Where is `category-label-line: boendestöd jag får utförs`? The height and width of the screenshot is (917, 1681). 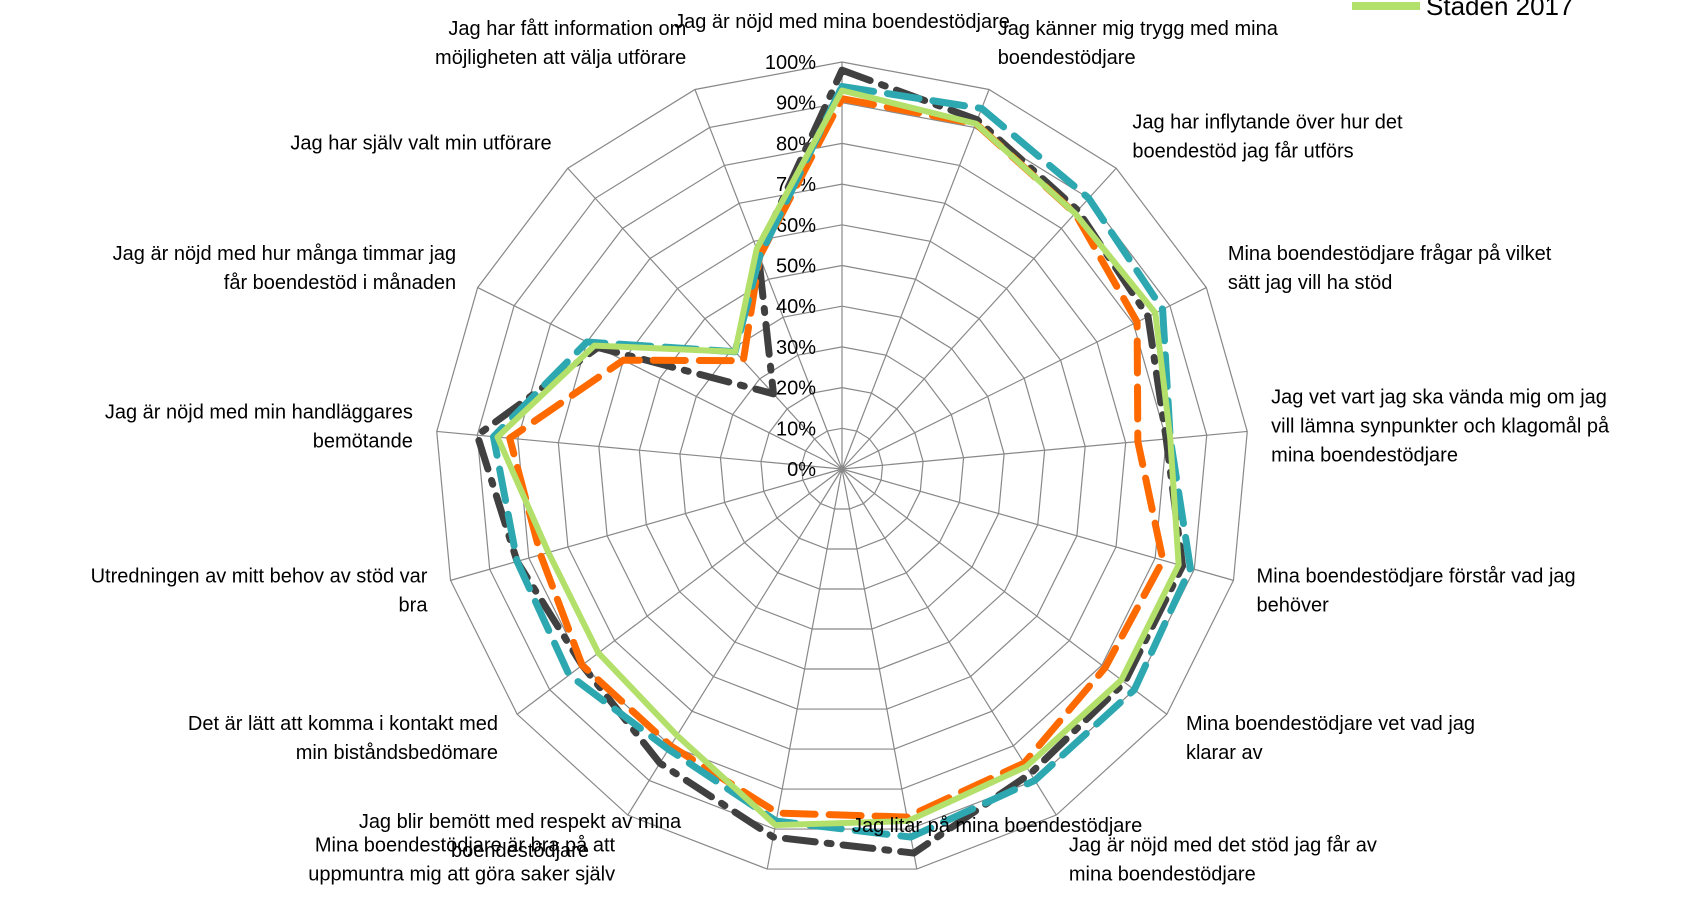
category-label-line: boendestöd jag får utförs is located at coordinates (1242, 152).